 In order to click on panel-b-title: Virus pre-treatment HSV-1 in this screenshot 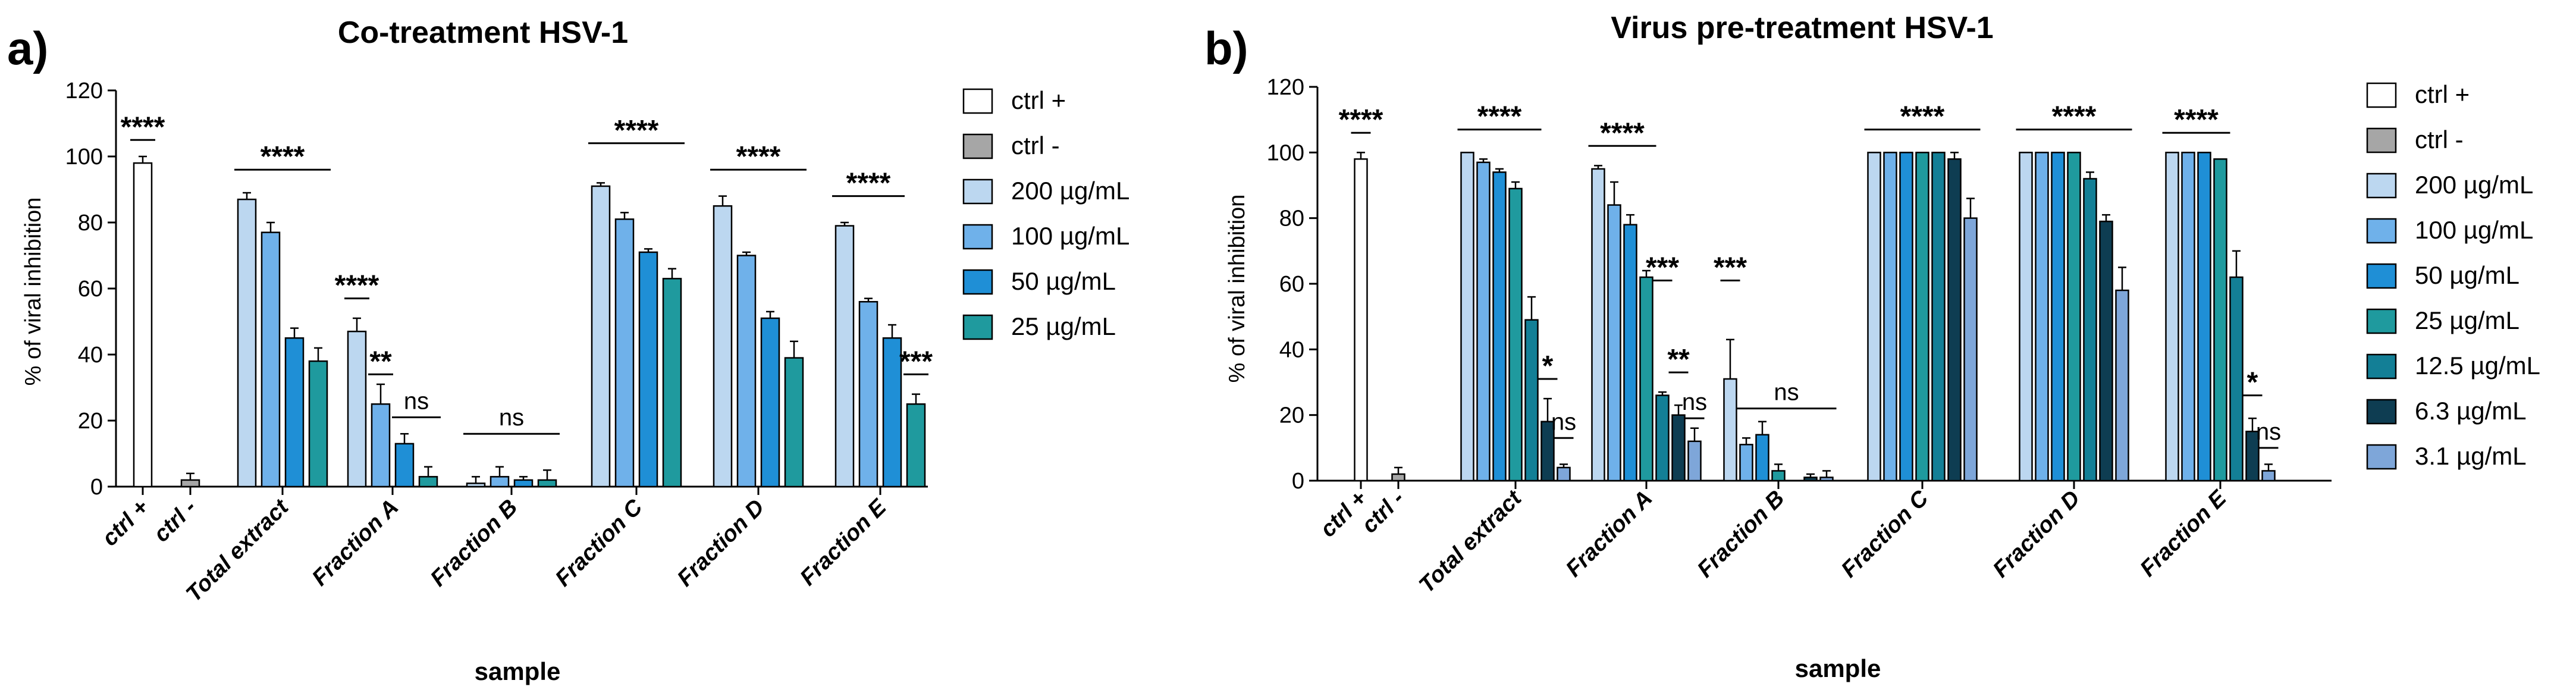, I will do `click(1802, 28)`.